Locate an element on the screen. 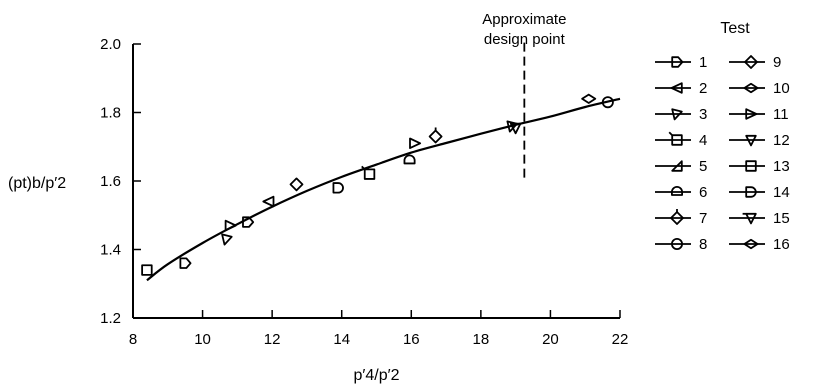  legend-entry-7: 7 is located at coordinates (681, 218).